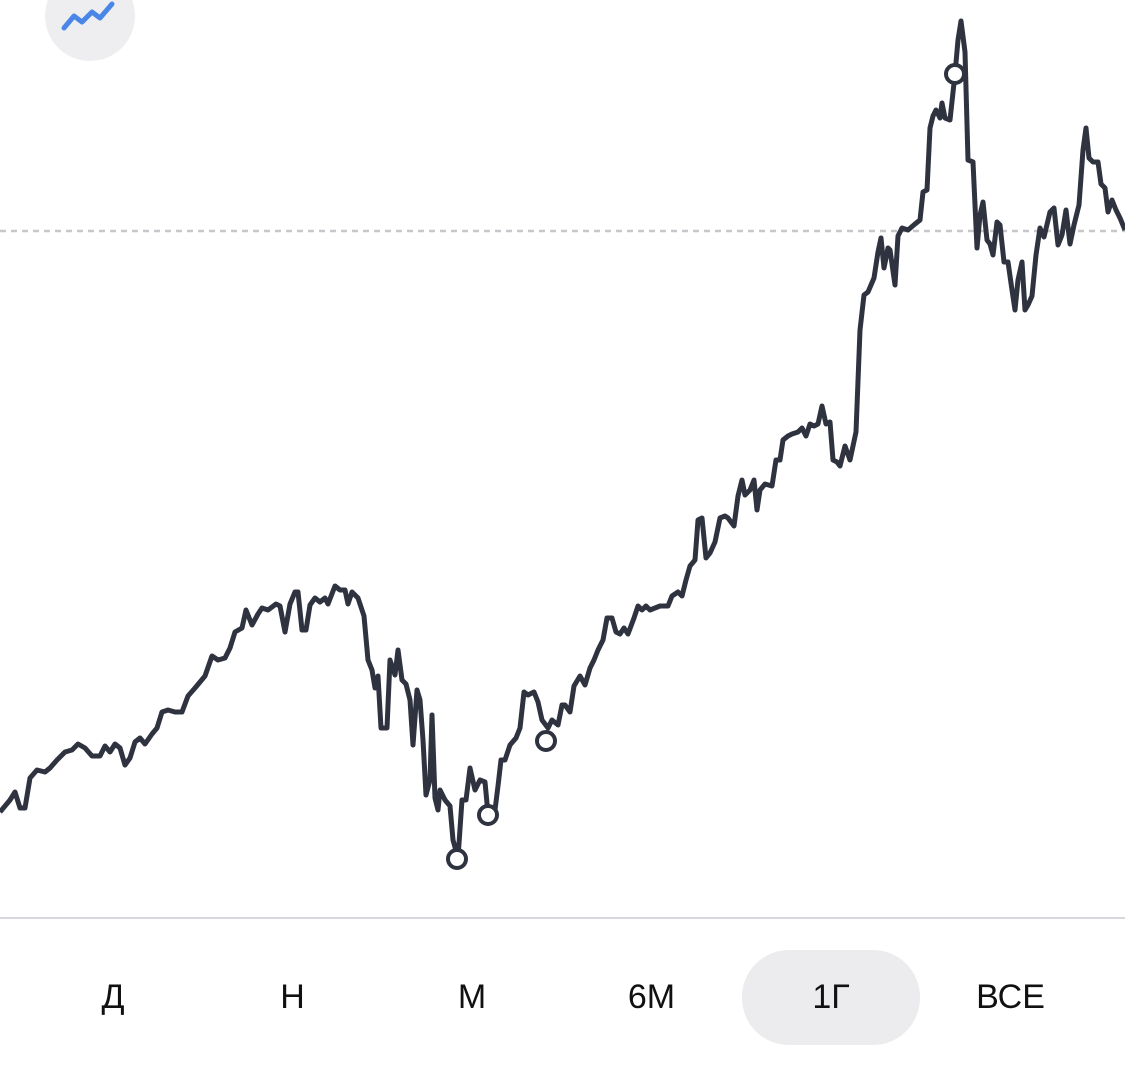 Image resolution: width=1125 pixels, height=1076 pixels. I want to click on icon-bg, so click(90, 30).